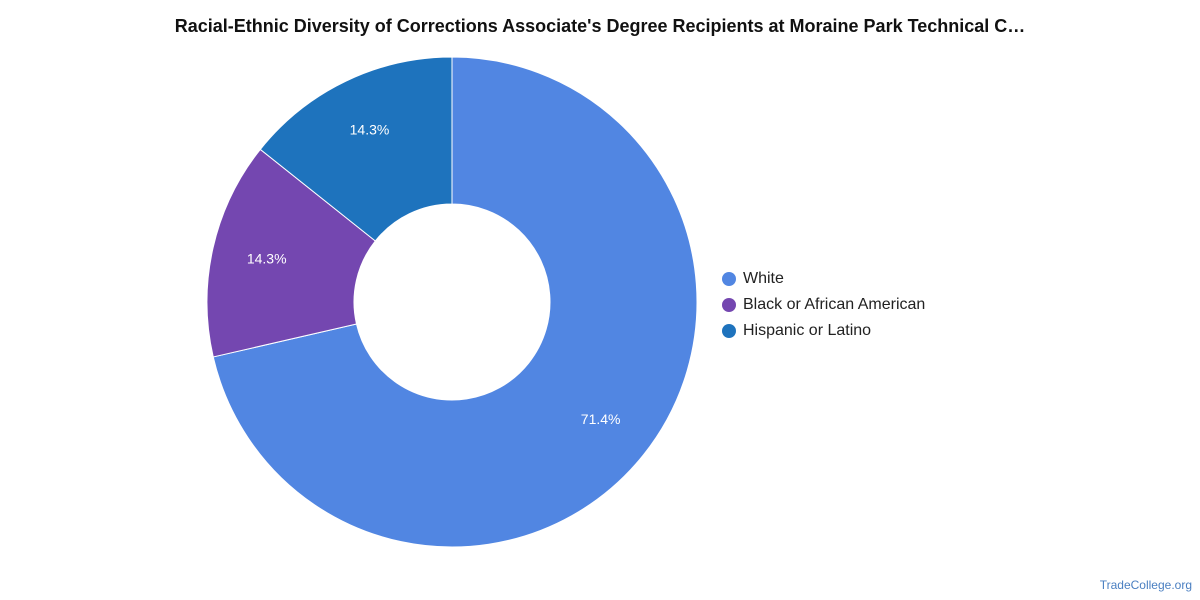  Describe the element at coordinates (807, 330) in the screenshot. I see `legend-label: Hispanic or Latino` at that location.